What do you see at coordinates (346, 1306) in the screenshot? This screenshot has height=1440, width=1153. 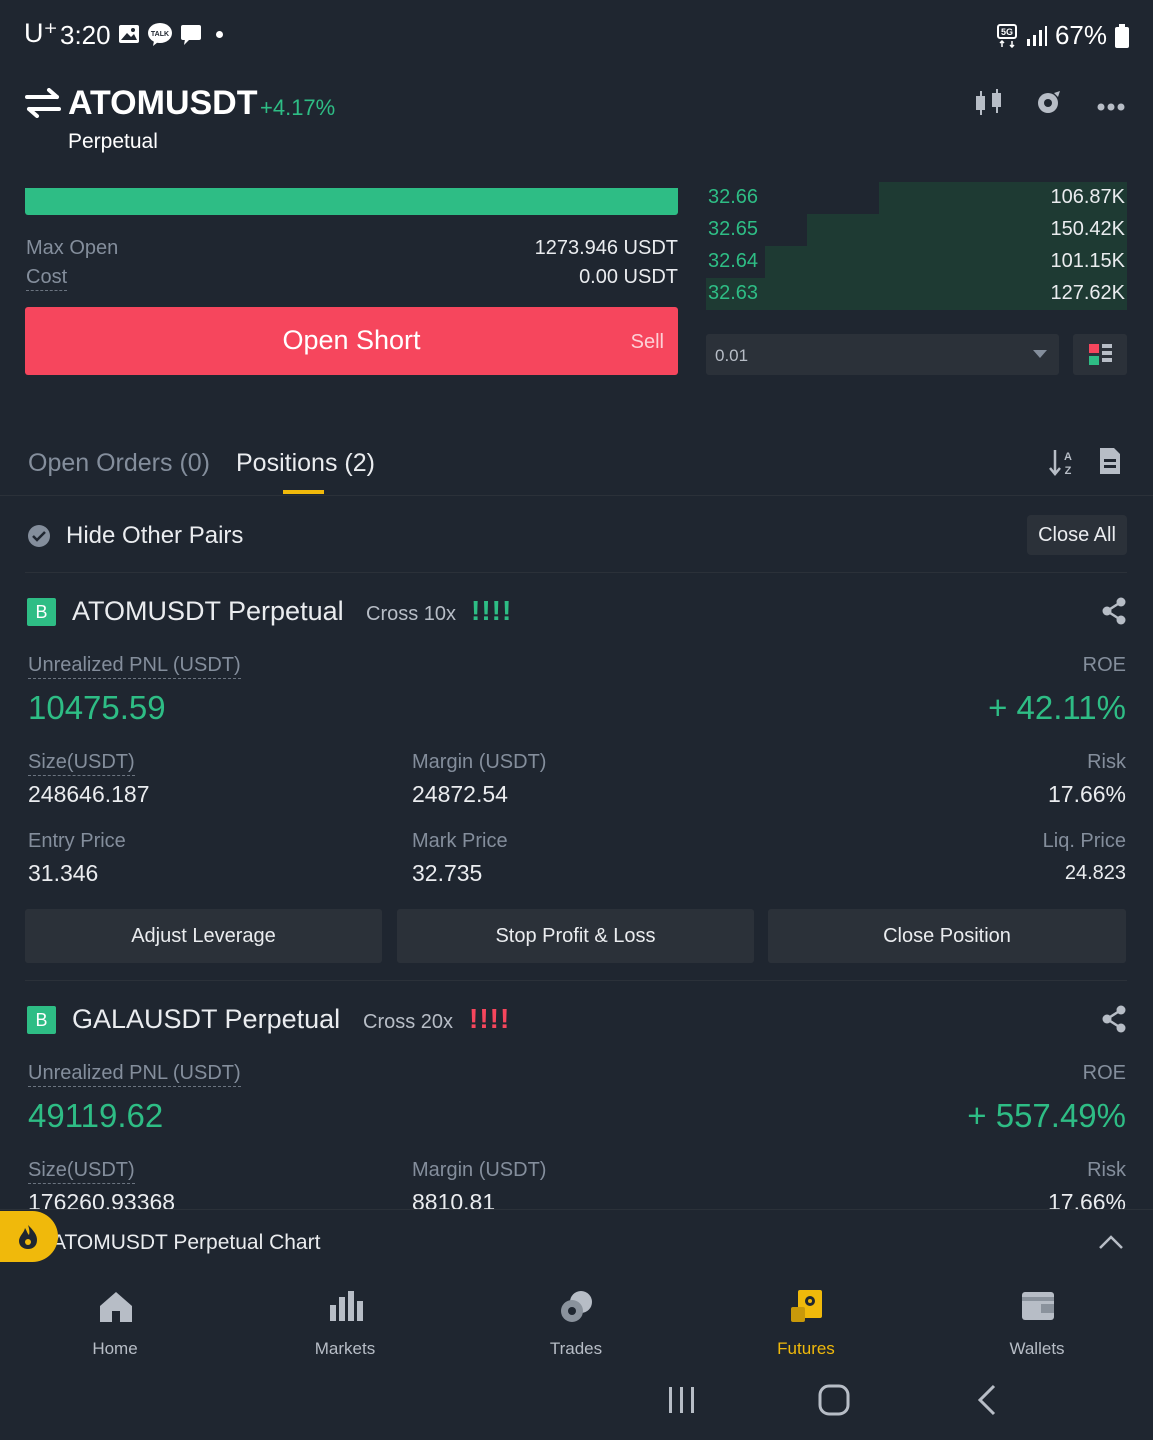 I see `markets-icon` at bounding box center [346, 1306].